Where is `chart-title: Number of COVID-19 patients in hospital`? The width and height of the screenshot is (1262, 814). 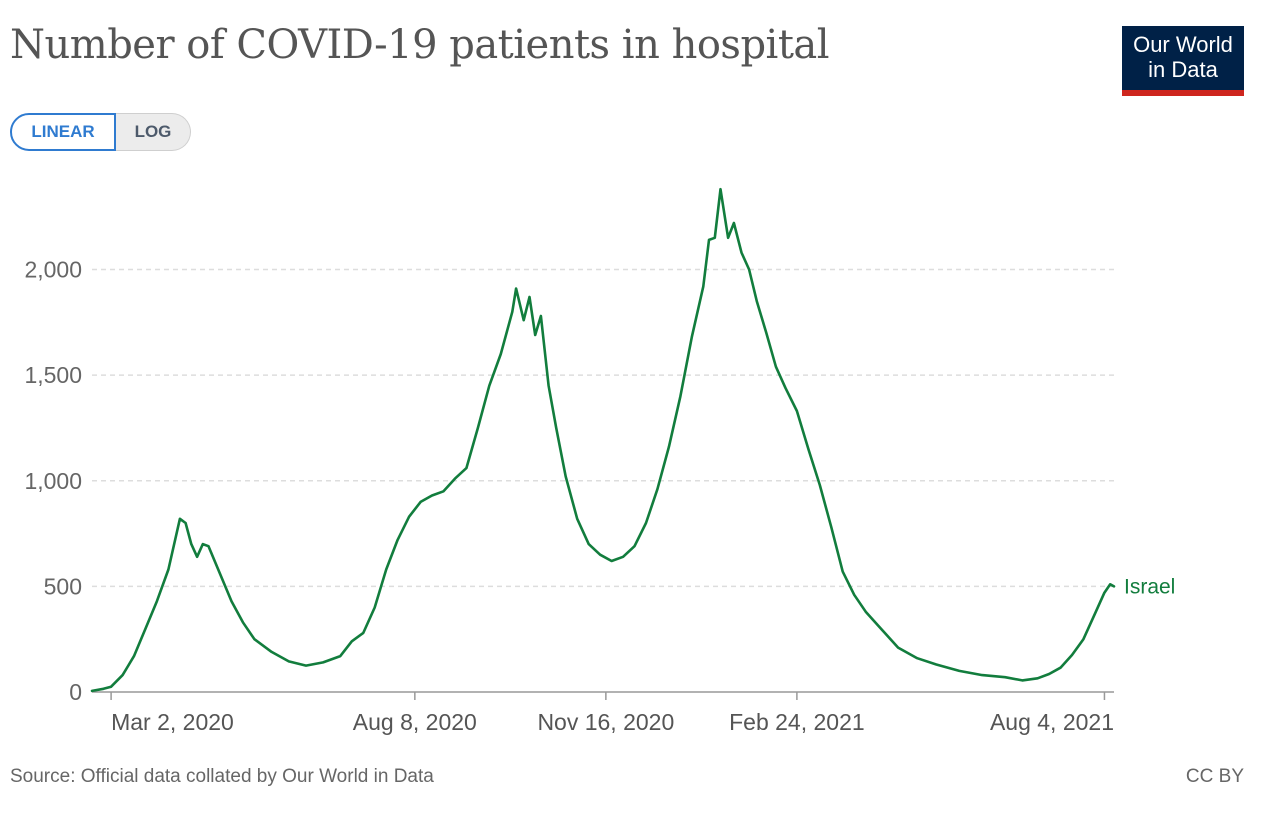 chart-title: Number of COVID-19 patients in hospital is located at coordinates (420, 45).